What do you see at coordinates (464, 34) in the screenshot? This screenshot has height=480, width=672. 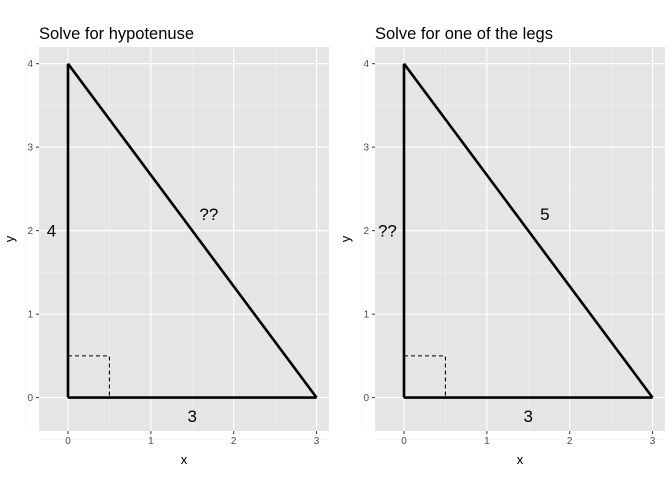 I see `chart-title: Solve for one of the legs` at bounding box center [464, 34].